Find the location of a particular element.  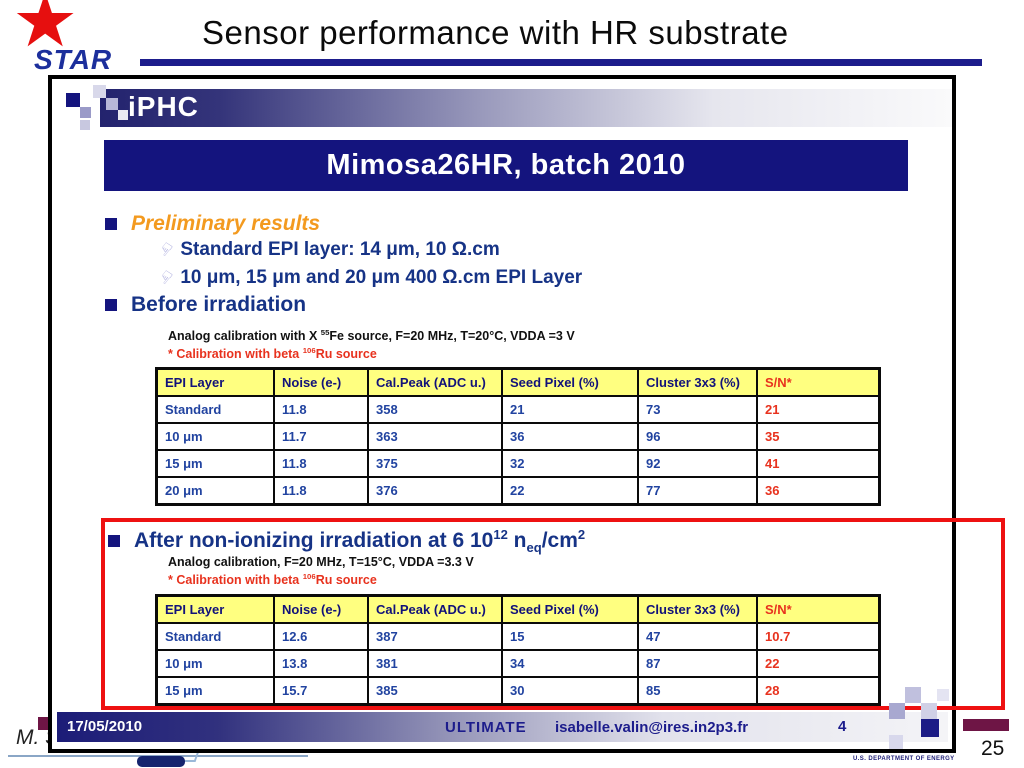

brookhaven-lab-logo is located at coordinates (161, 761).